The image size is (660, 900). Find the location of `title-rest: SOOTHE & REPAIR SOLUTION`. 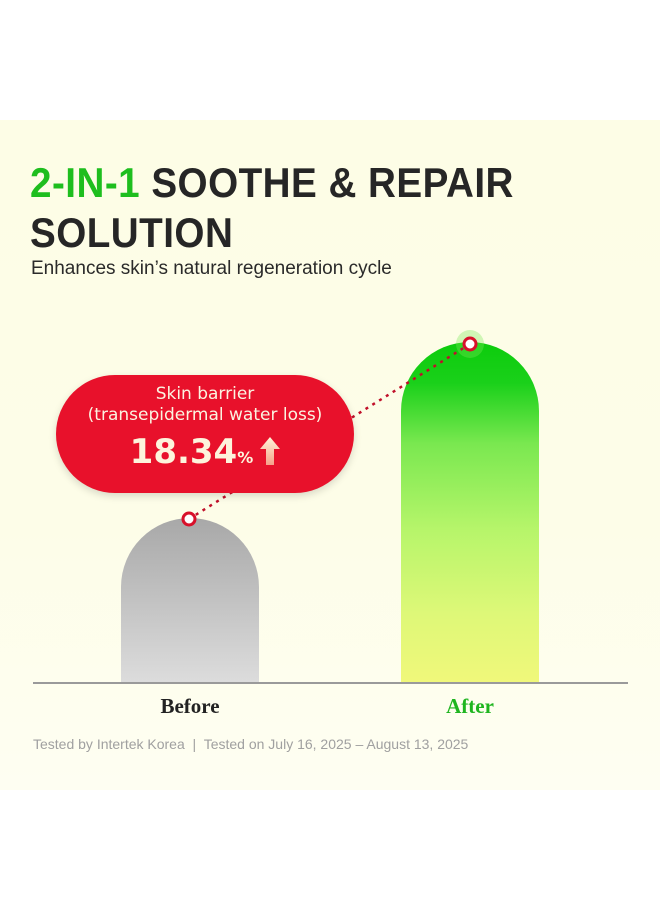

title-rest: SOOTHE & REPAIR SOLUTION is located at coordinates (272, 207).